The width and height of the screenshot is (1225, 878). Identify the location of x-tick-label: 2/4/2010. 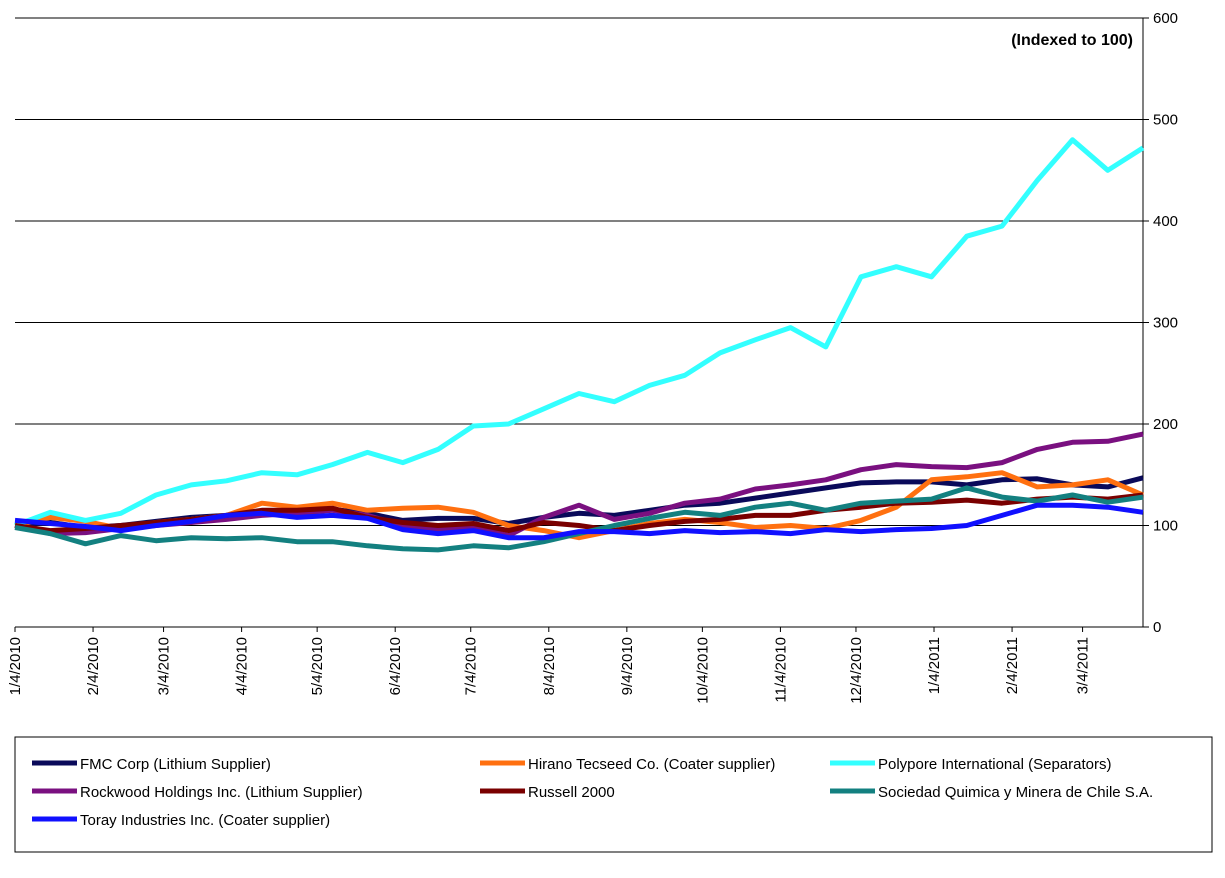
(93, 666).